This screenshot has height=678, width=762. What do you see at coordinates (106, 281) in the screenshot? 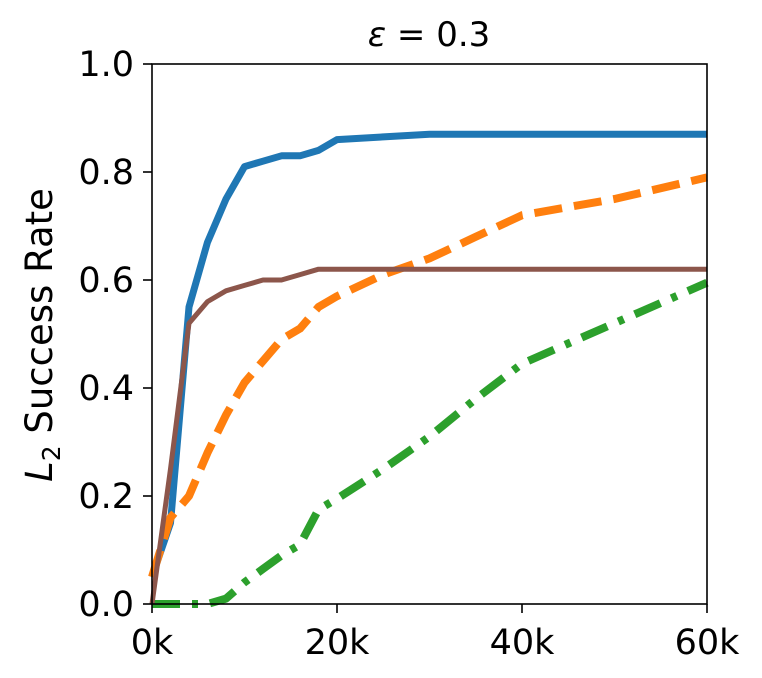
I see `y-tick-label-4: 0.6` at bounding box center [106, 281].